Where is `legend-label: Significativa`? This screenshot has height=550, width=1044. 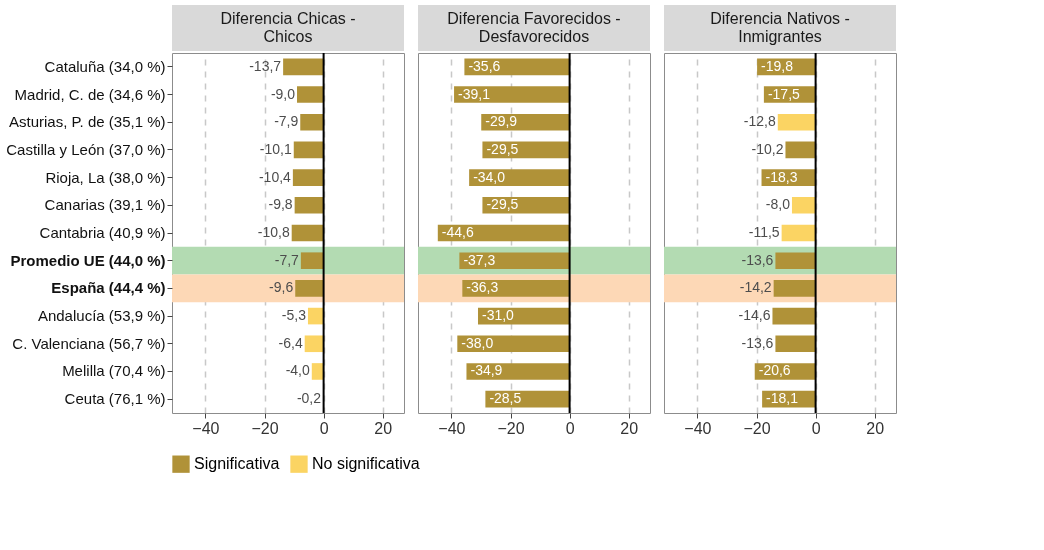
legend-label: Significativa is located at coordinates (237, 464).